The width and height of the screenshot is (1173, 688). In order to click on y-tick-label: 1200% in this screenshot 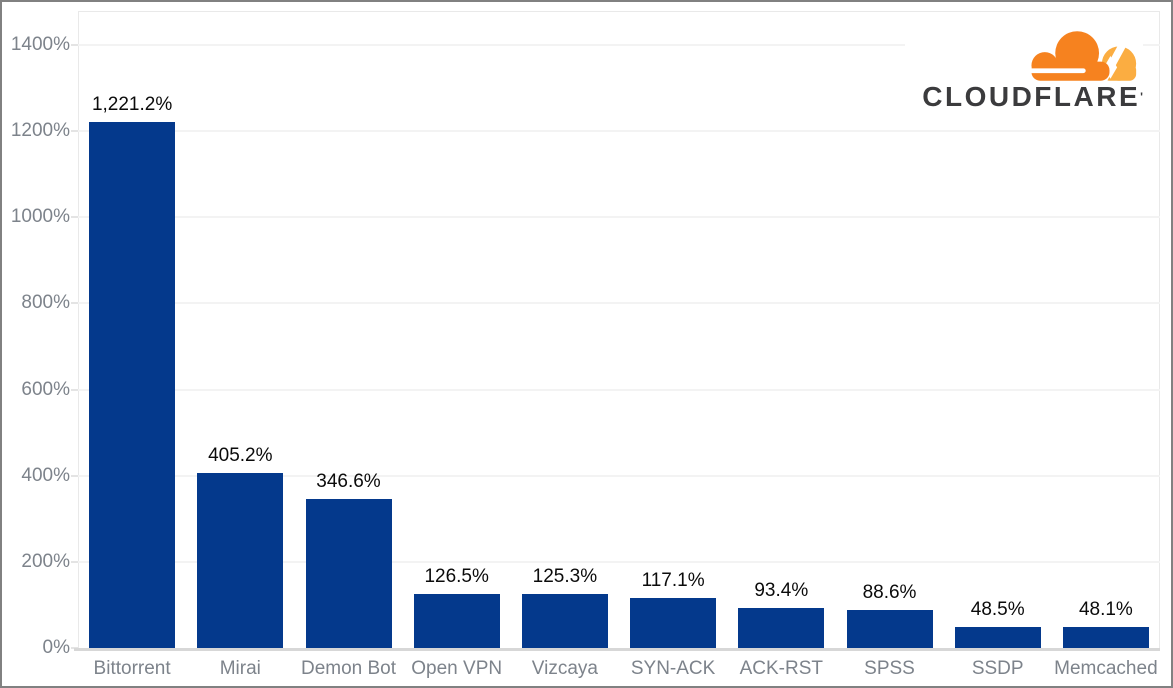, I will do `click(40, 131)`.